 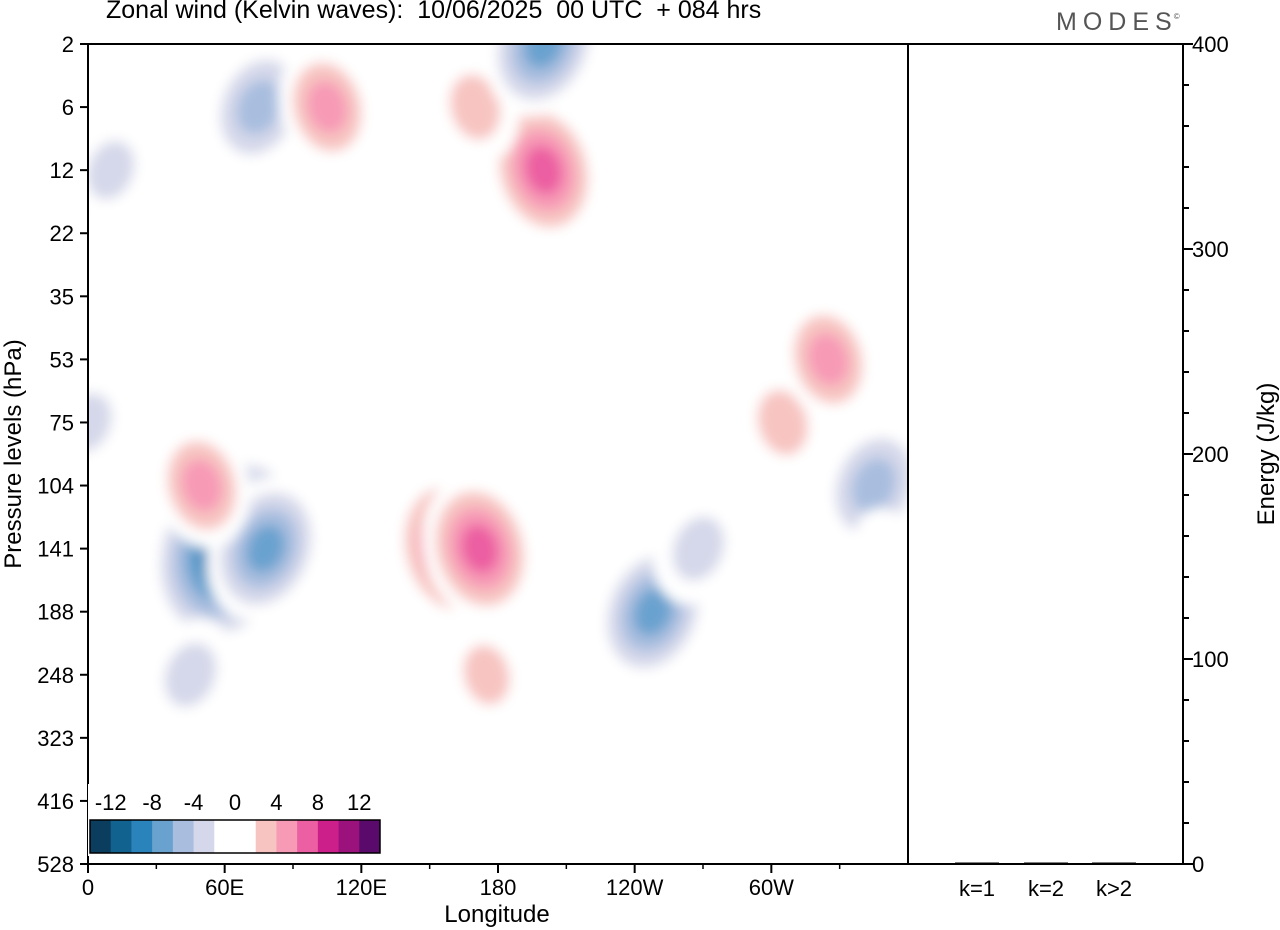 I want to click on colorbar-label: 12, so click(x=359, y=802).